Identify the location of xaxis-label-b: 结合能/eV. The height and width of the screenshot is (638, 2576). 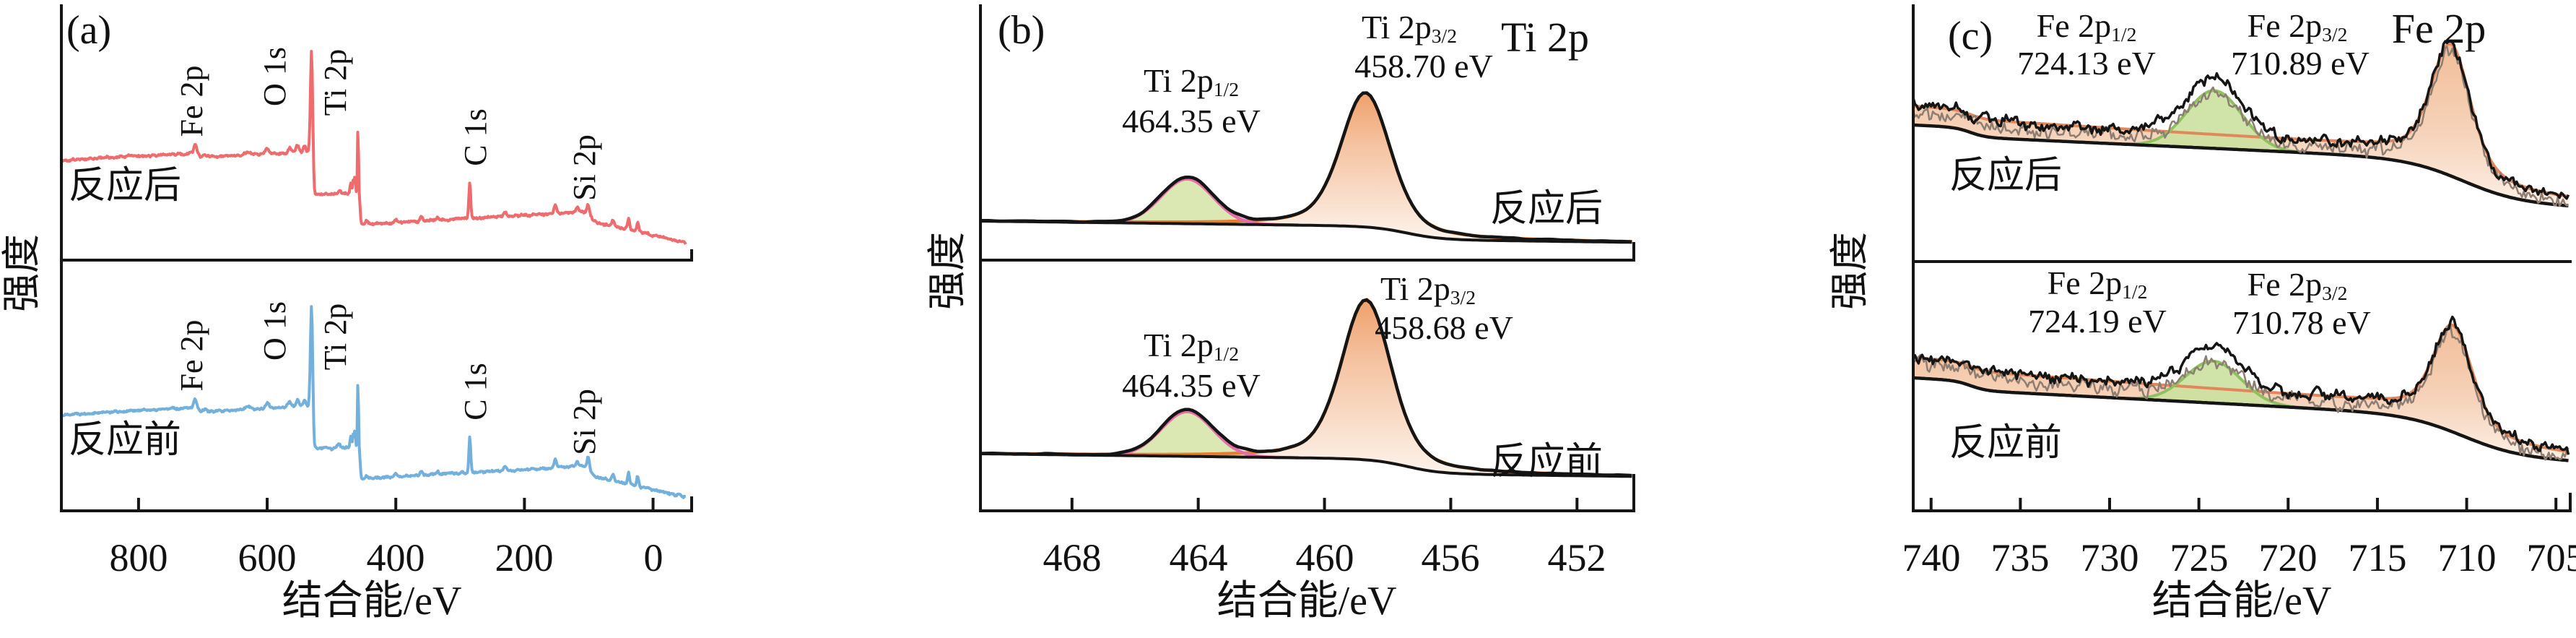
(1307, 601).